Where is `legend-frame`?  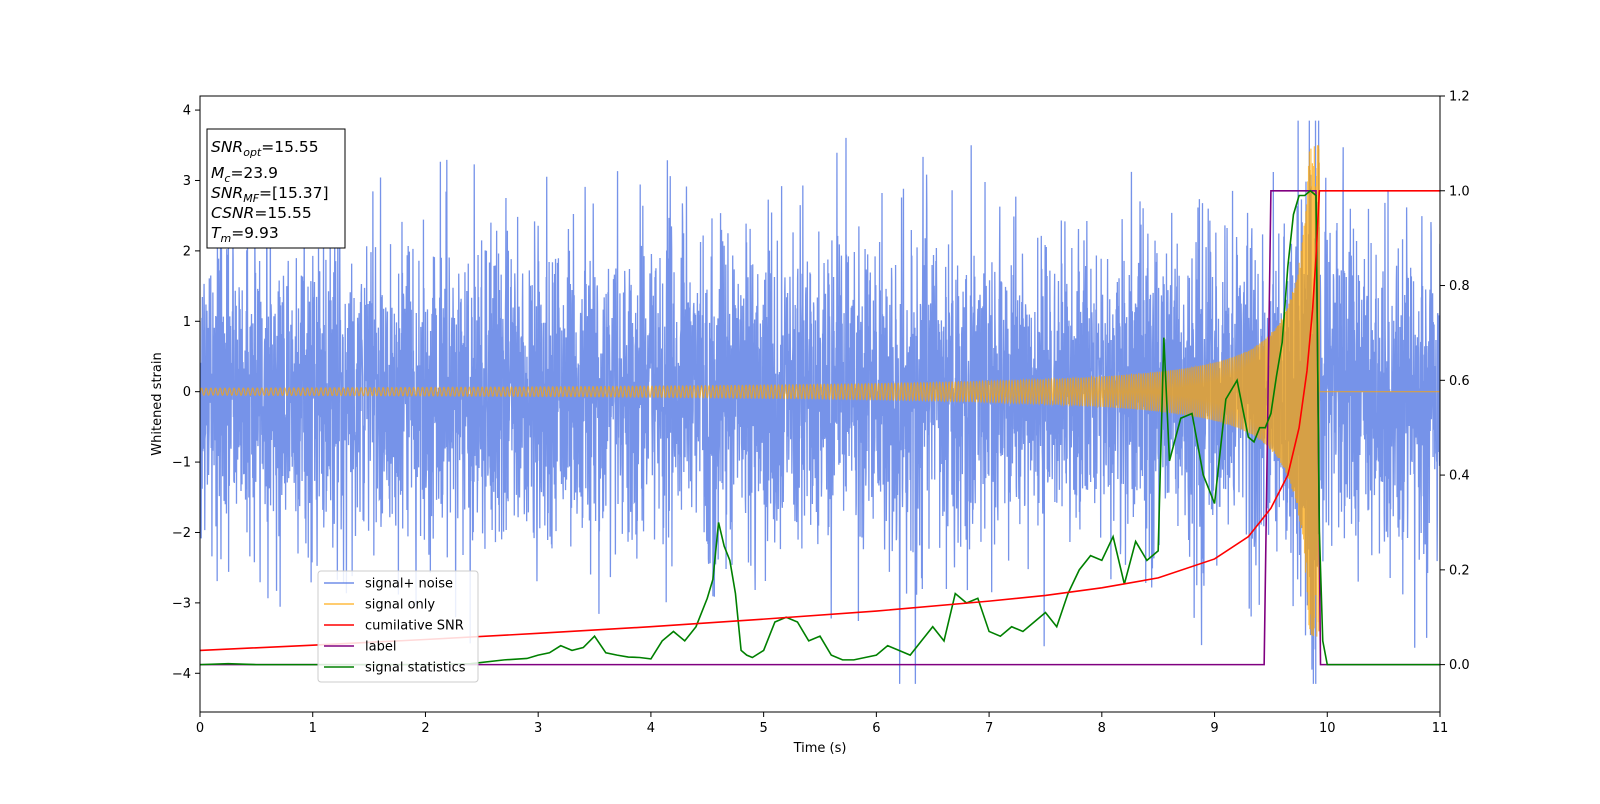
legend-frame is located at coordinates (398, 626).